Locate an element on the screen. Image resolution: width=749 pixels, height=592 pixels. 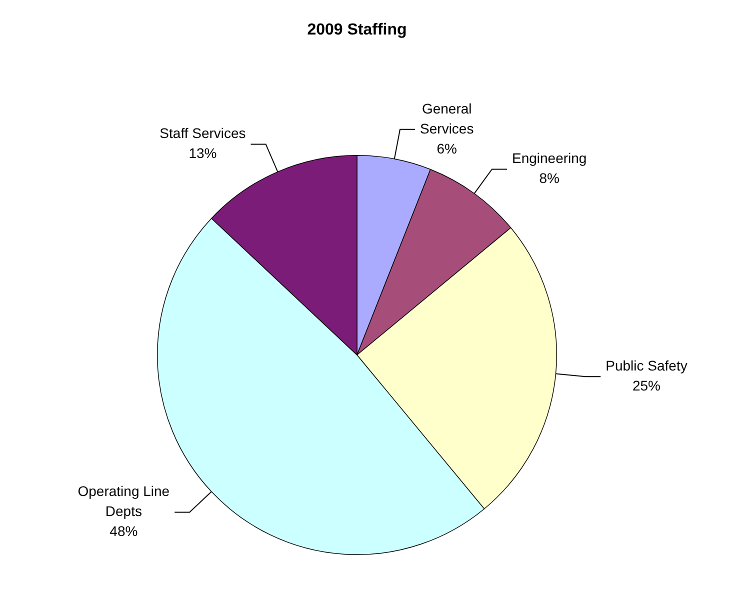
slice-label: Operating Line Depts is located at coordinates (124, 501).